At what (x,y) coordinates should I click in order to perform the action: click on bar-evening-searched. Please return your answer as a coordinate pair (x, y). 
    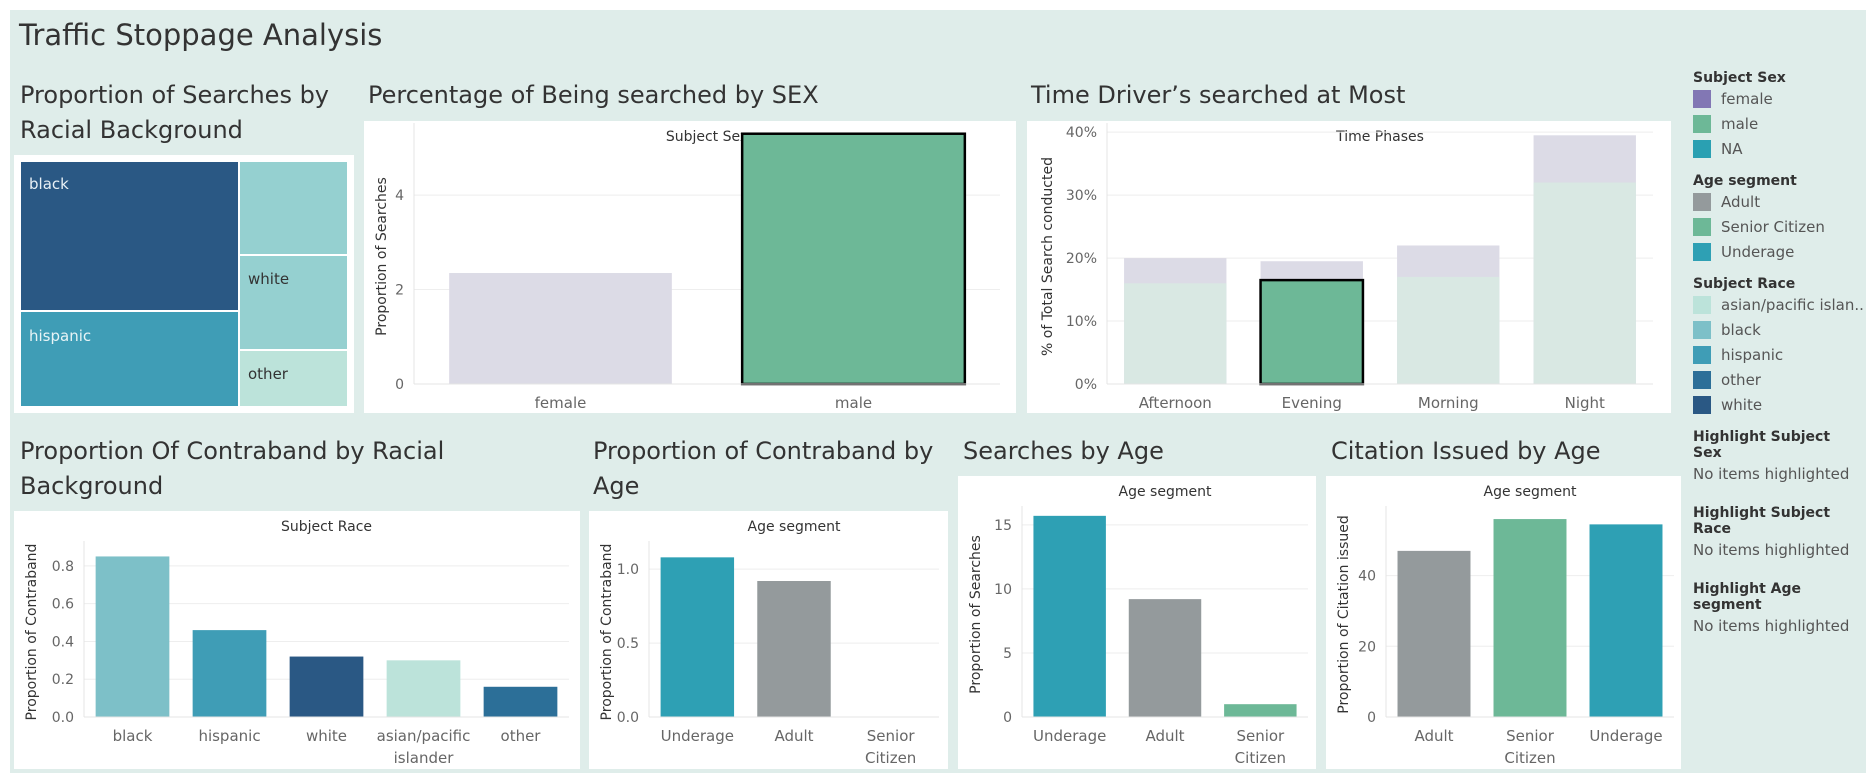
    Looking at the image, I should click on (1312, 332).